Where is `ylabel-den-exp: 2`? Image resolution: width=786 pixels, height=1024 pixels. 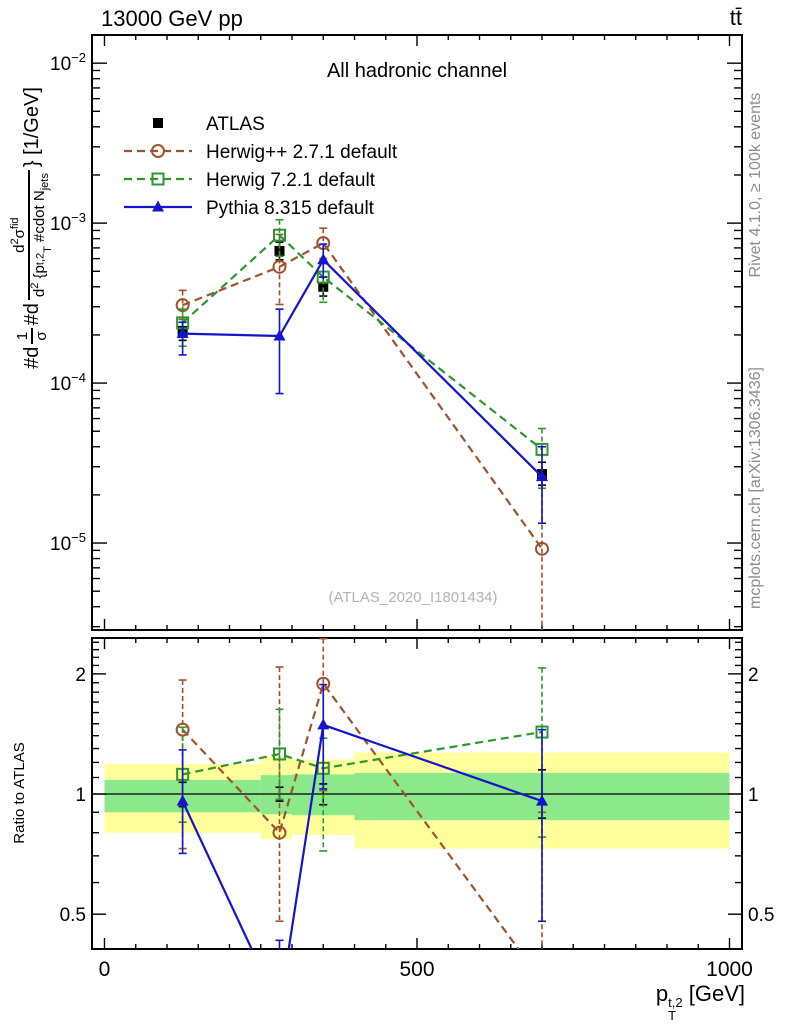 ylabel-den-exp: 2 is located at coordinates (35, 285).